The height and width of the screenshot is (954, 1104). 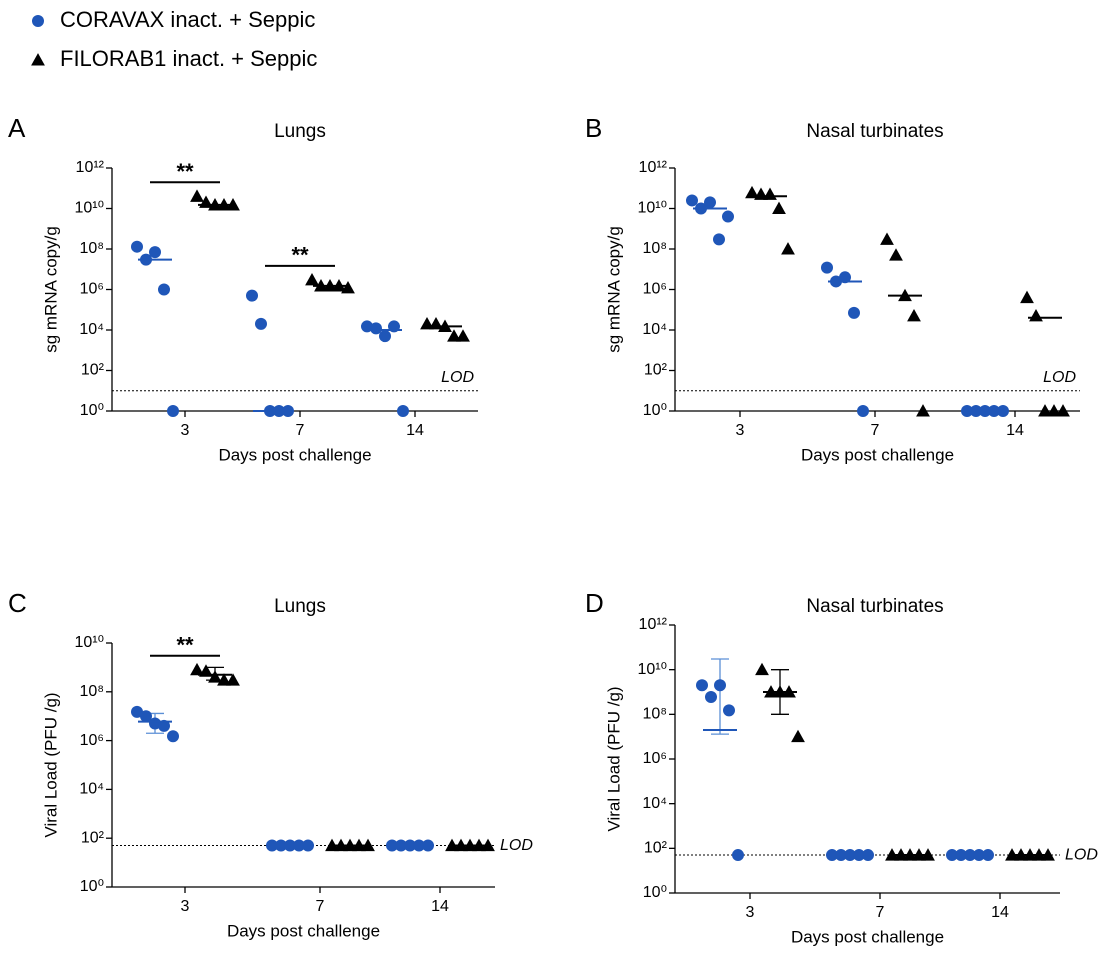 What do you see at coordinates (188, 58) in the screenshot?
I see `legend-label: FILORAB1 inact. + Seppic` at bounding box center [188, 58].